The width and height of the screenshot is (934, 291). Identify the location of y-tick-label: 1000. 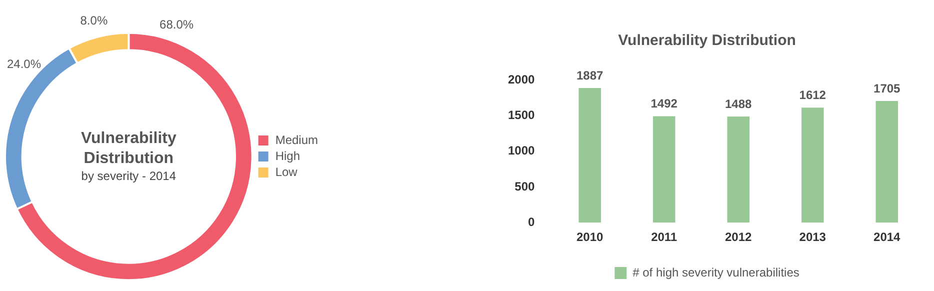
(522, 151).